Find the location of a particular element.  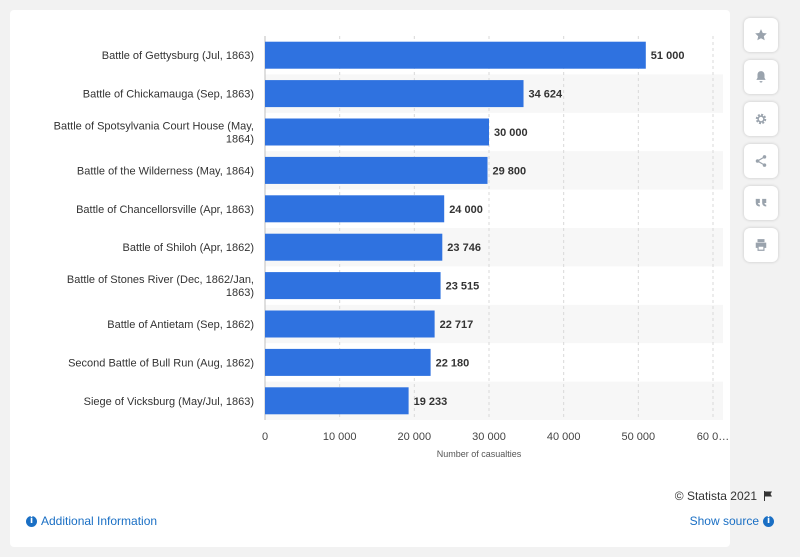

category-label: Battle of Antietam (Sep, 1862) is located at coordinates (180, 325).